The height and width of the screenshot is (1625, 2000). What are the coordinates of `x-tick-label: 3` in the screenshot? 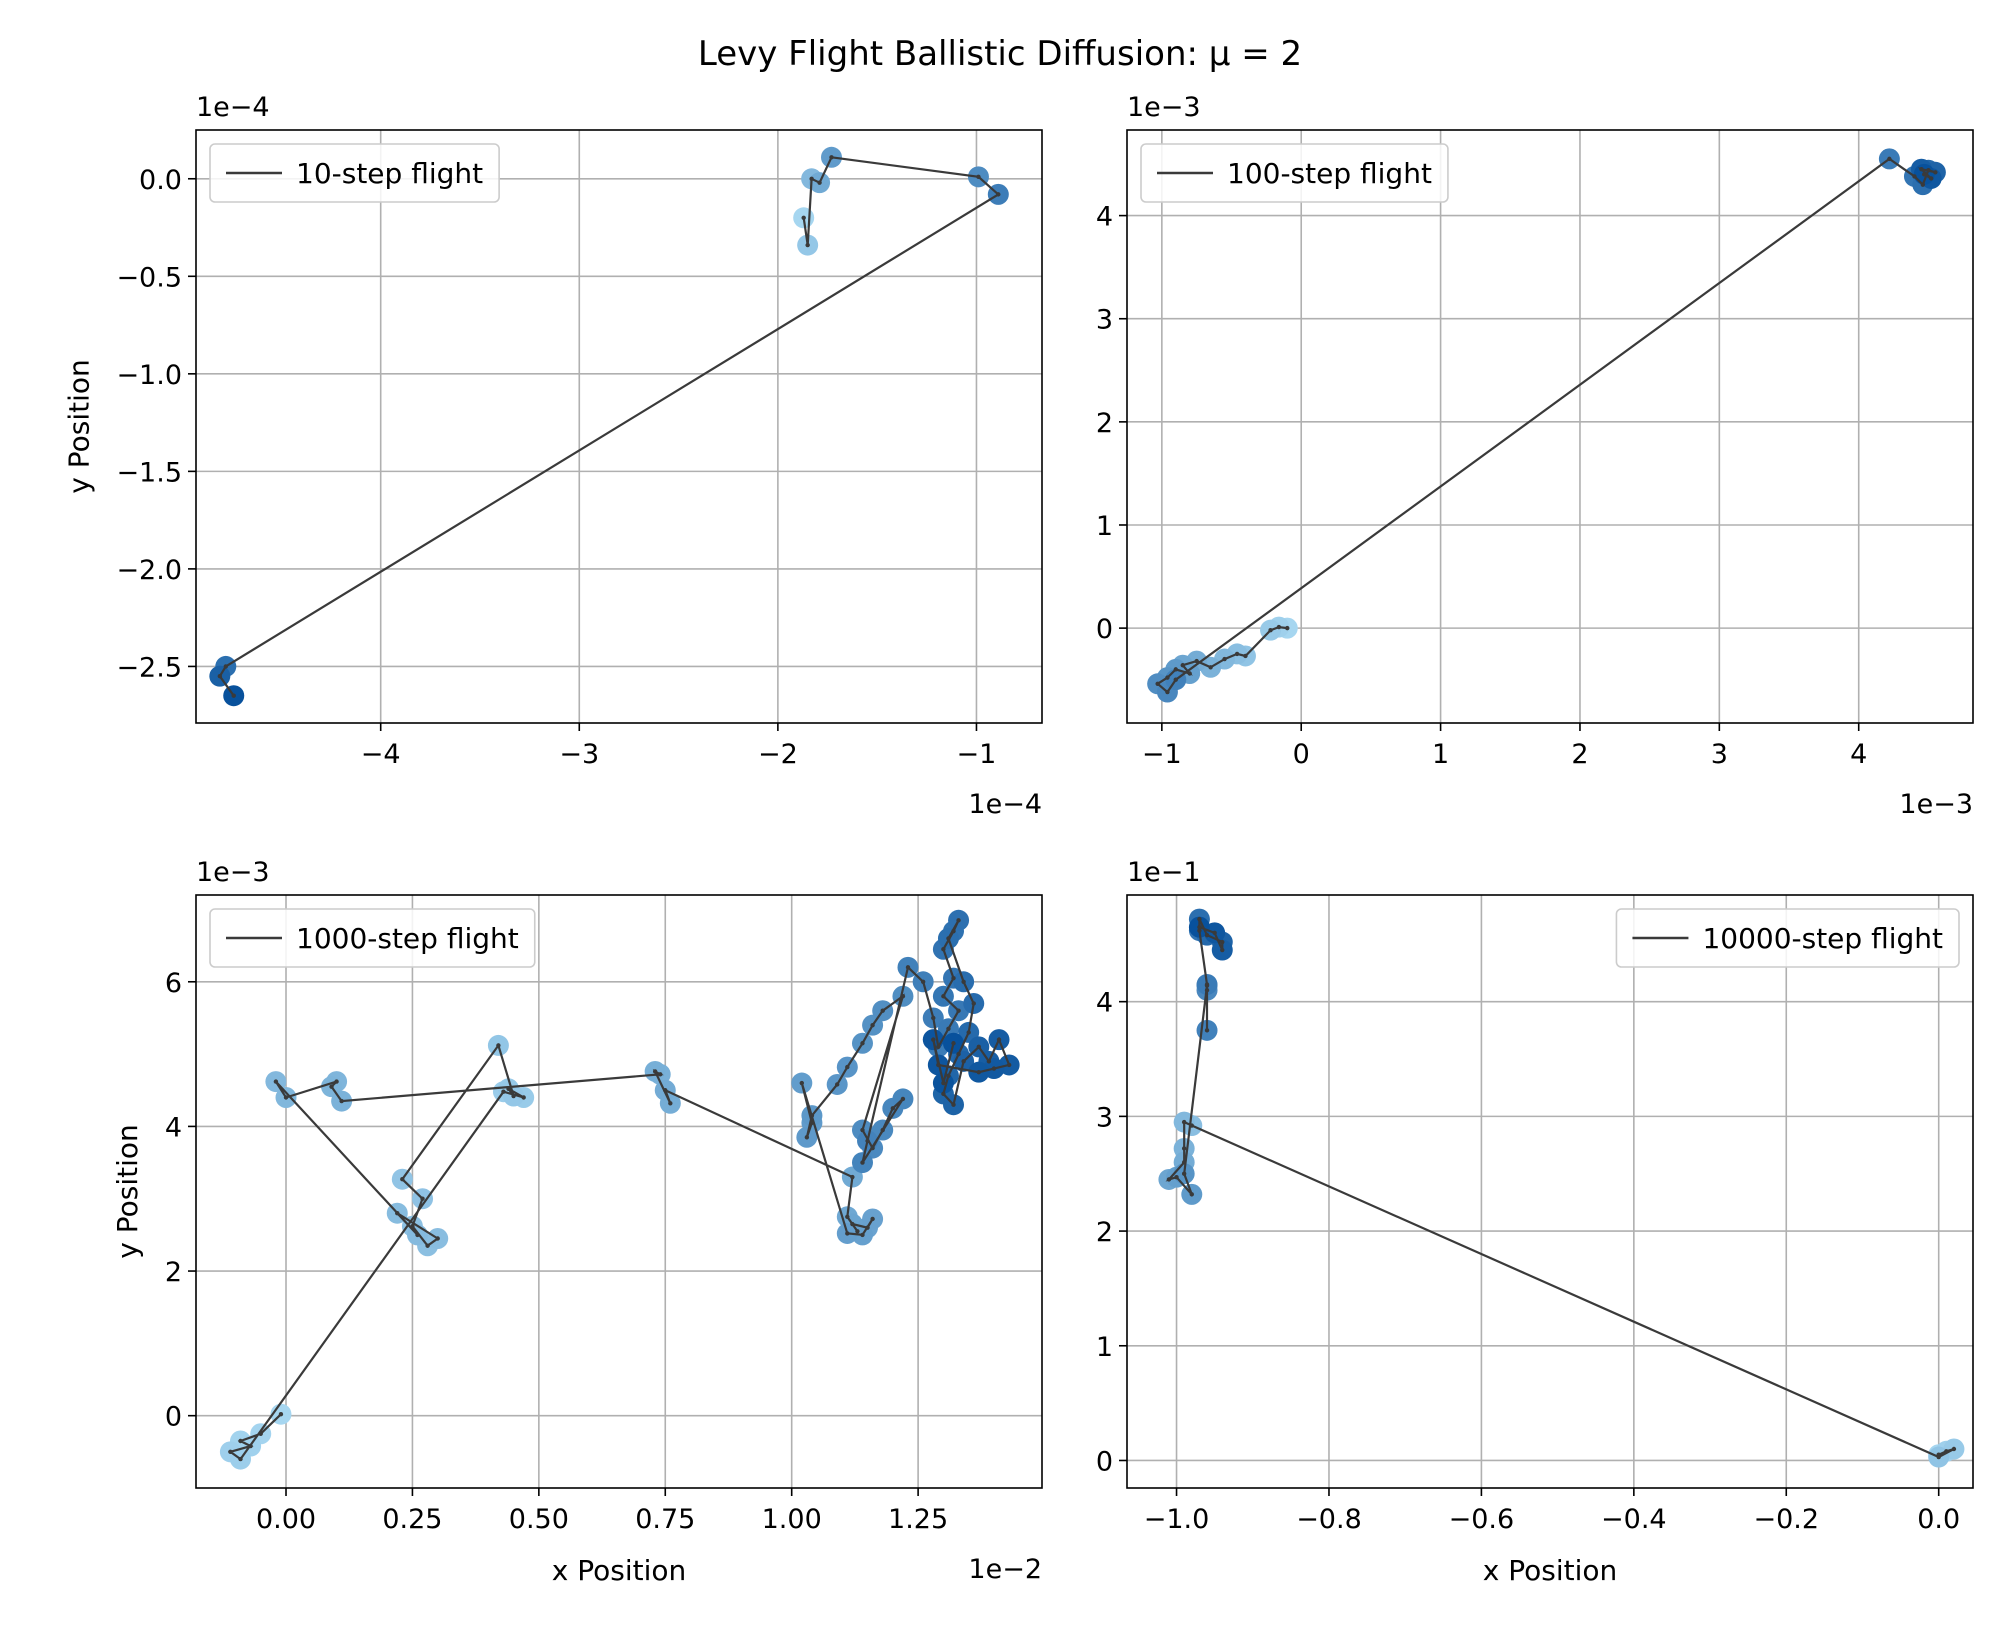 It's located at (1719, 754).